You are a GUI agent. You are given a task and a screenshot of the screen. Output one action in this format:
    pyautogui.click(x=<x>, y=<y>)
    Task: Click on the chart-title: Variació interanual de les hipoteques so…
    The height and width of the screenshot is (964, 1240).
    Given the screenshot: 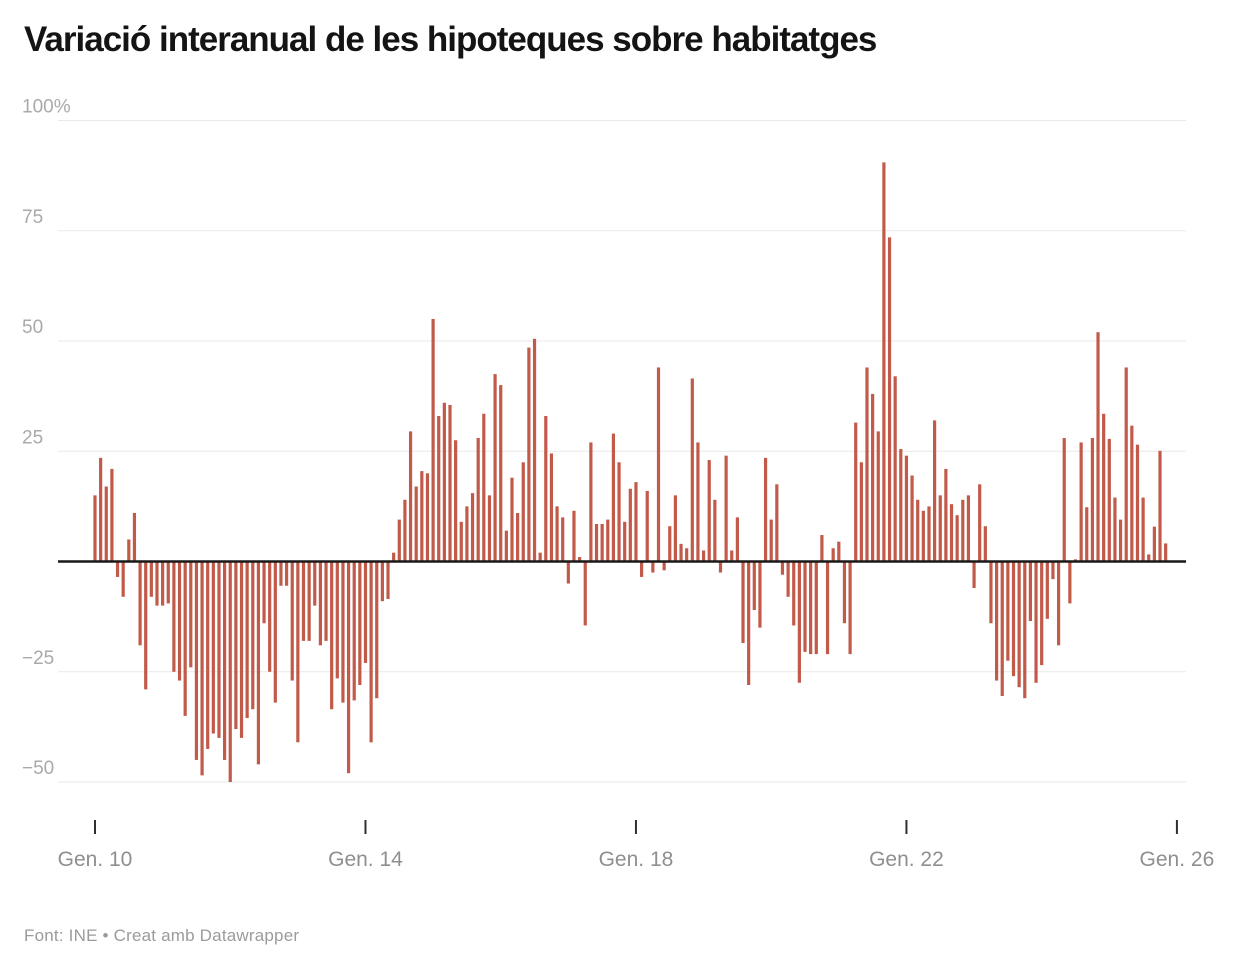 What is the action you would take?
    pyautogui.click(x=450, y=39)
    